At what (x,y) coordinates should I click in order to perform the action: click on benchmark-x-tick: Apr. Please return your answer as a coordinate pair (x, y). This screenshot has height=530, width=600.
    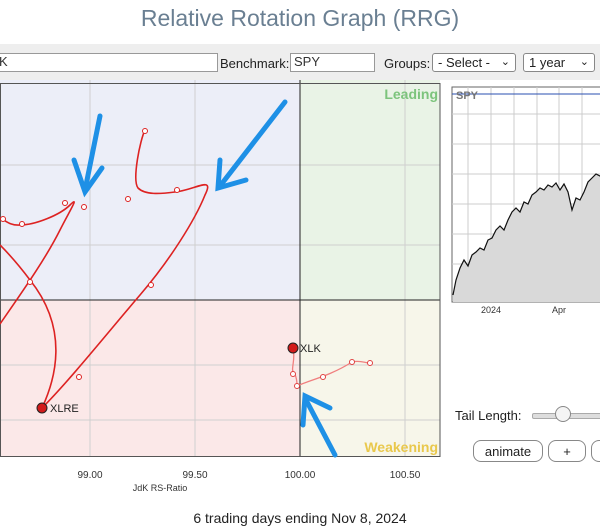
    Looking at the image, I should click on (559, 310).